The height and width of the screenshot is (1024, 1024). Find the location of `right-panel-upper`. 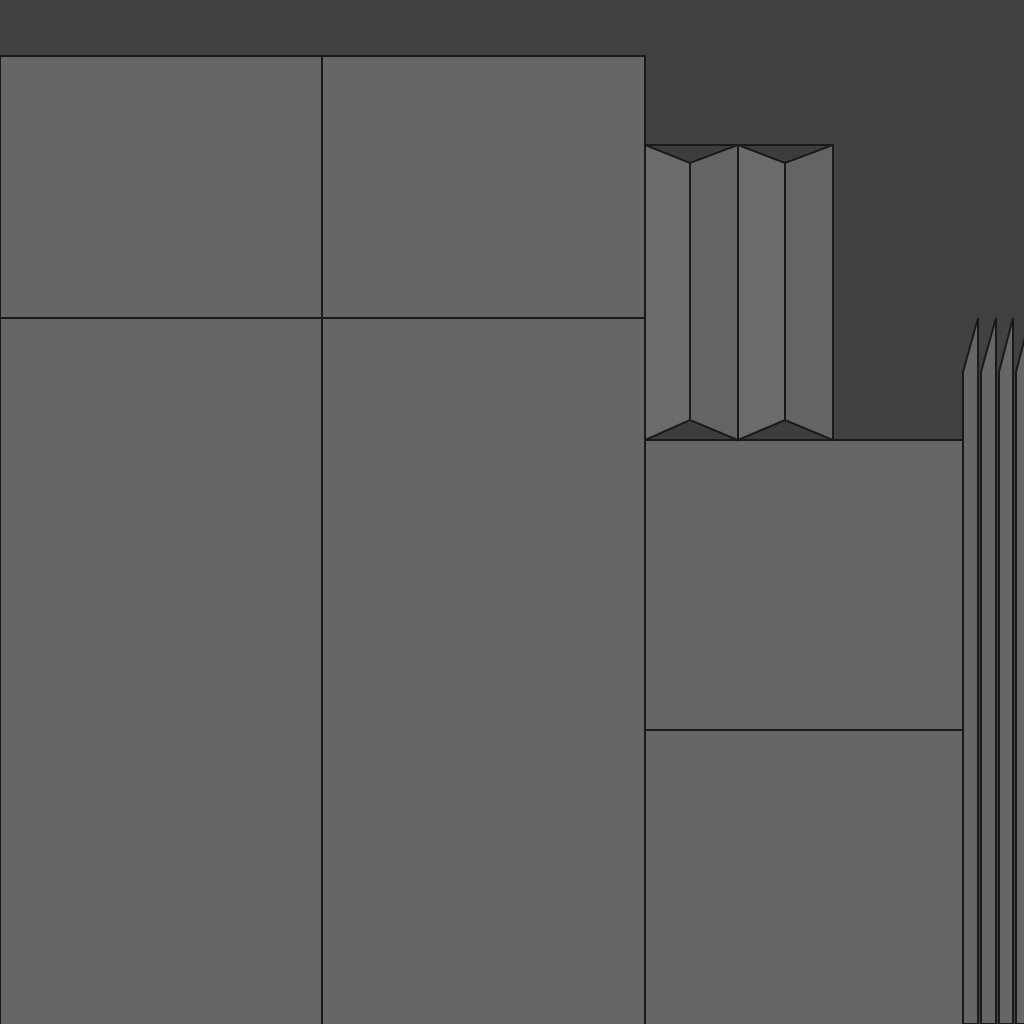

right-panel-upper is located at coordinates (804, 585).